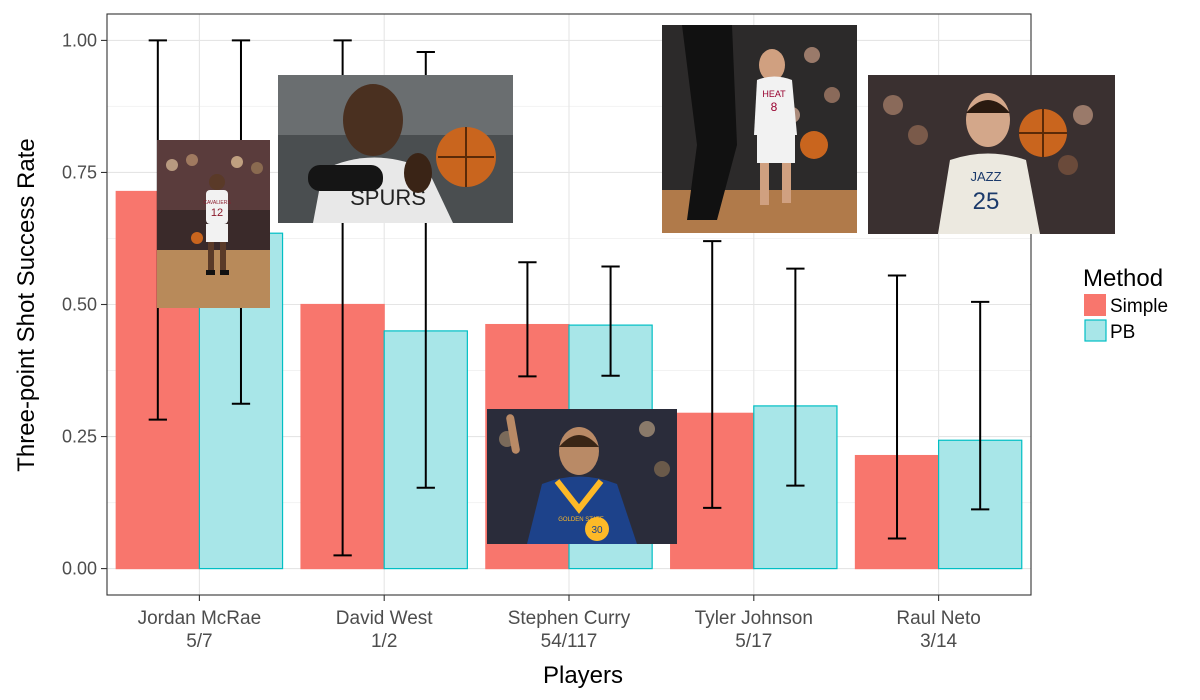 This screenshot has width=1200, height=700. Describe the element at coordinates (774, 107) in the screenshot. I see `svg-text: 8` at that location.